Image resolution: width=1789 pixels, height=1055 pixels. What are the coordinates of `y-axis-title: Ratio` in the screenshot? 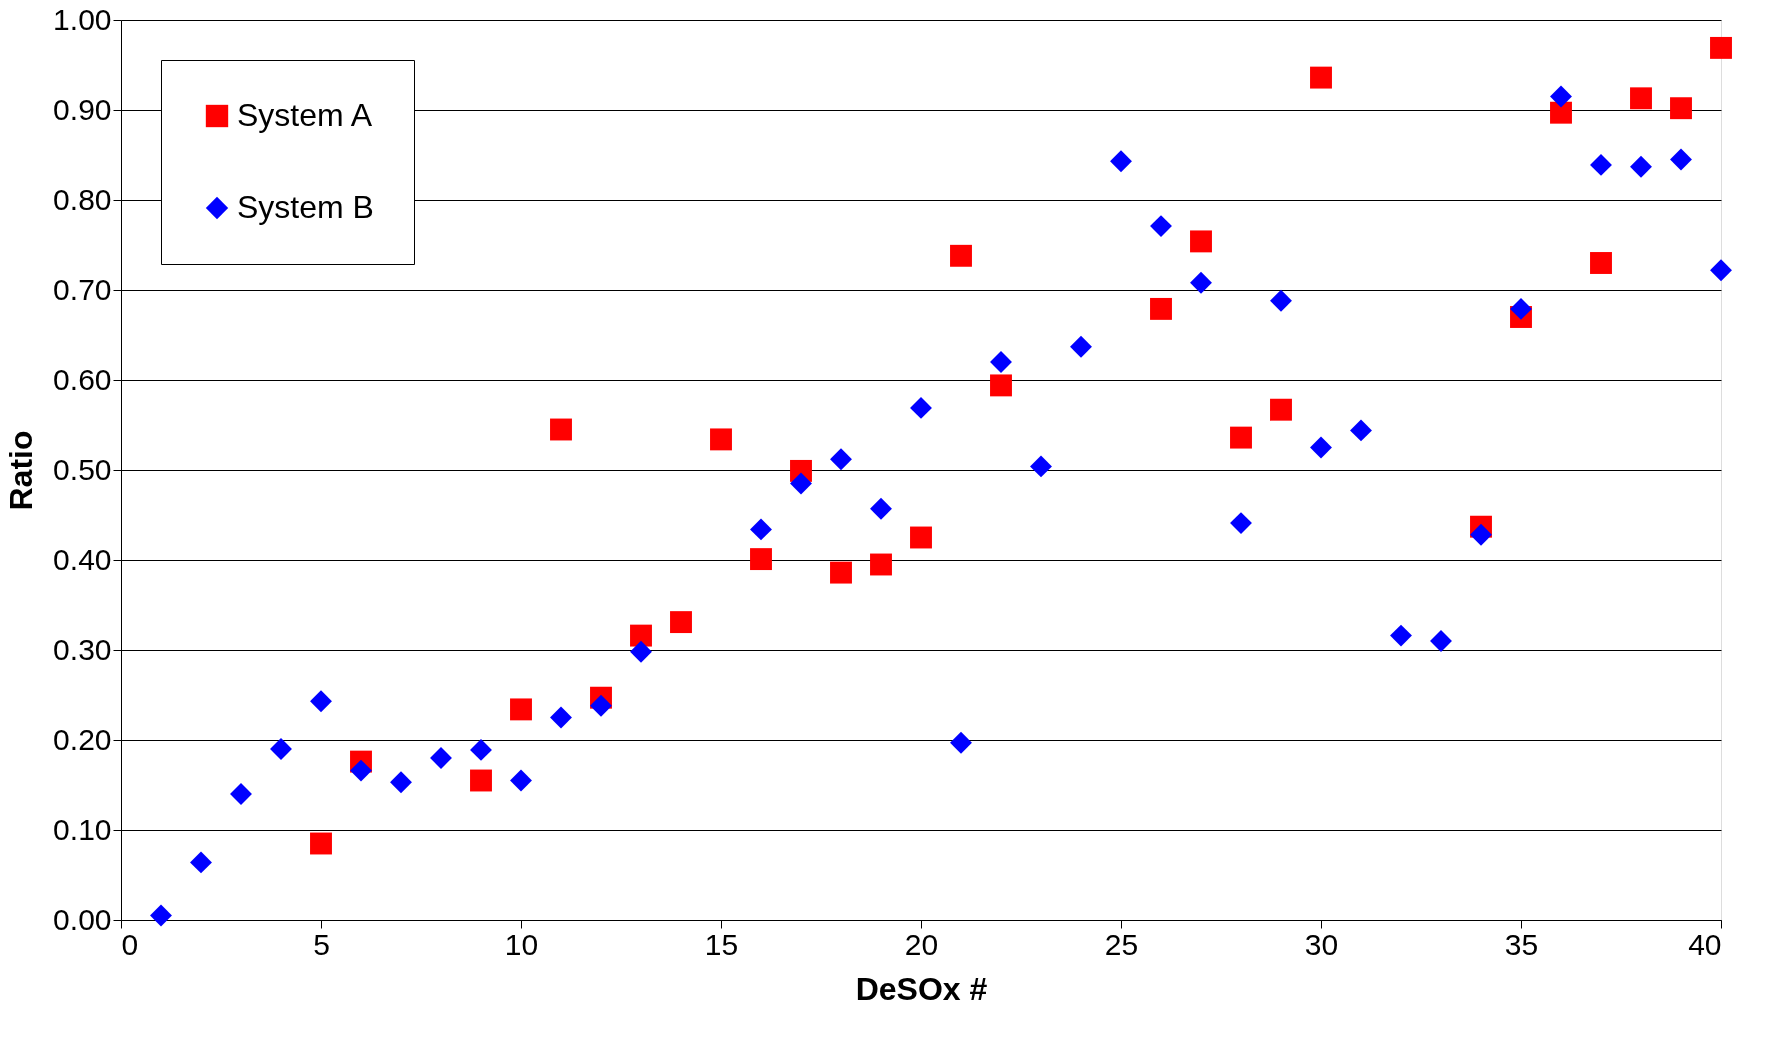 It's located at (21, 470).